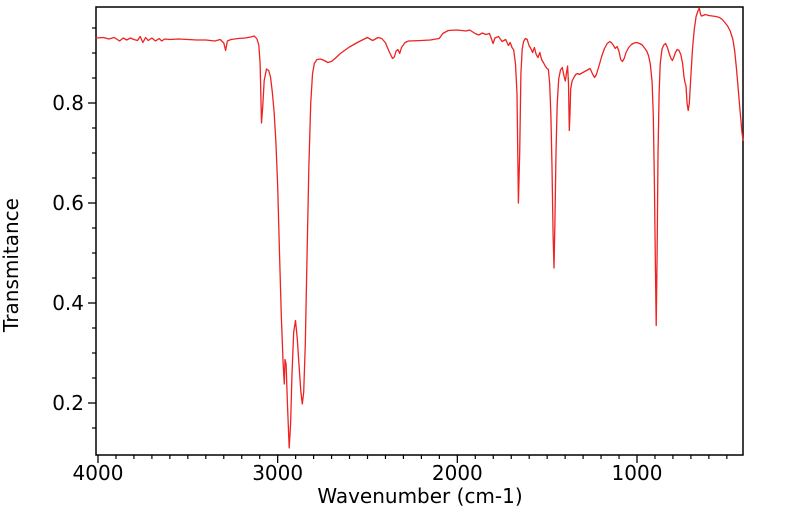 This screenshot has width=799, height=516. Describe the element at coordinates (637, 473) in the screenshot. I see `x-tick-label: 1000` at that location.